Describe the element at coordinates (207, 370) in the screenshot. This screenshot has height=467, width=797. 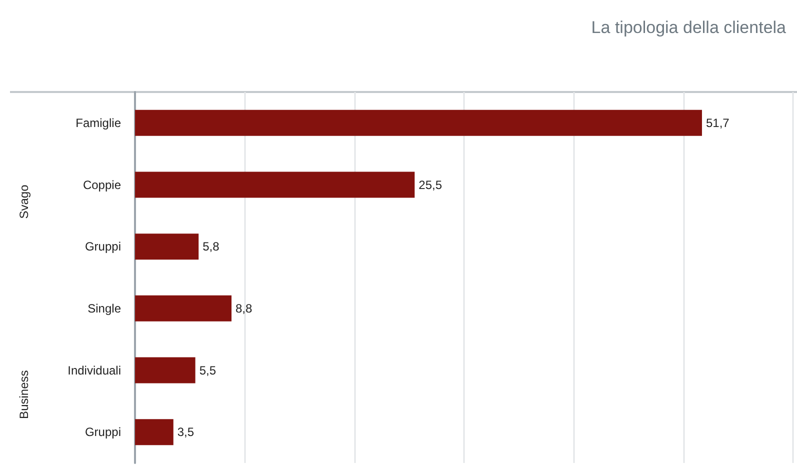
I see `data-label: 5,5` at that location.